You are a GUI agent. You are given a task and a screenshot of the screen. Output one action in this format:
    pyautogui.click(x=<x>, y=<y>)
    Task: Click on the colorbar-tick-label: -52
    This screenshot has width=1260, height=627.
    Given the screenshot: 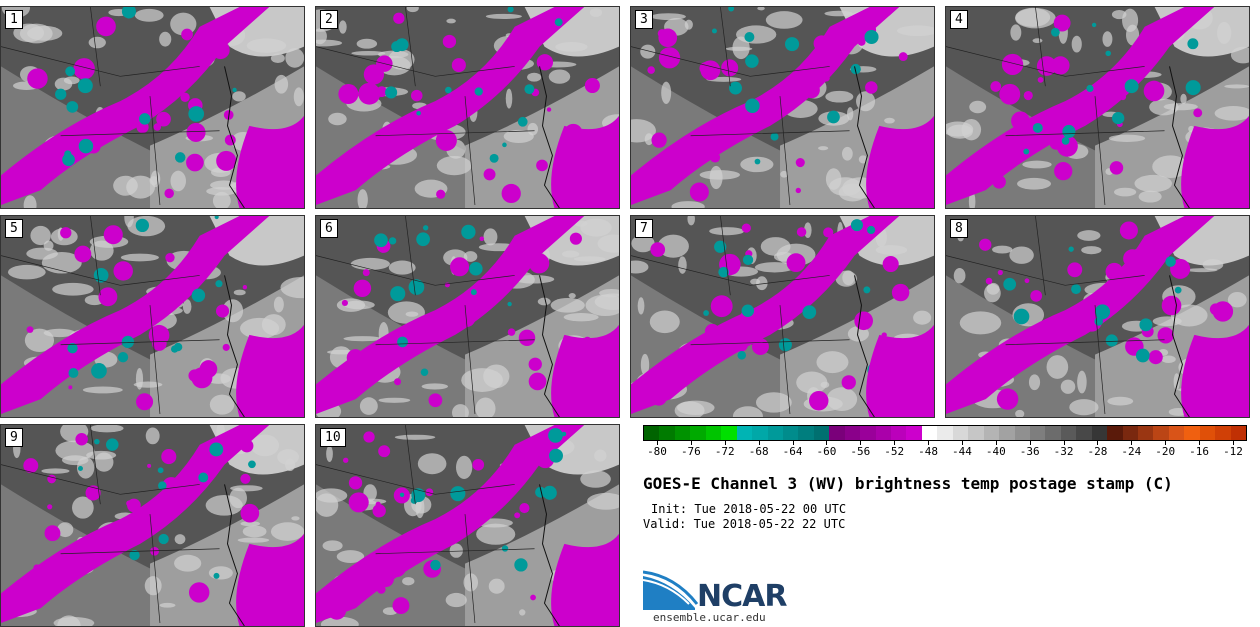 What is the action you would take?
    pyautogui.click(x=894, y=451)
    